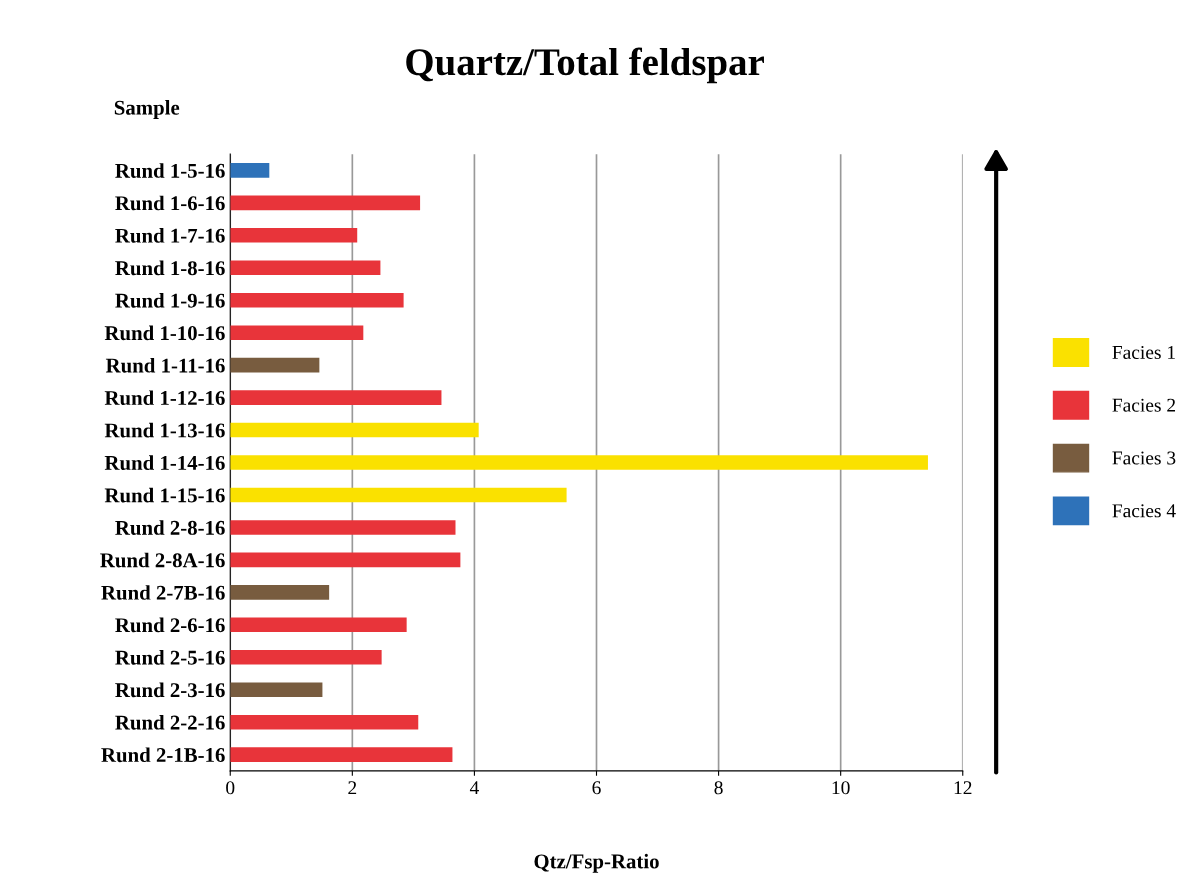  Describe the element at coordinates (165, 365) in the screenshot. I see `y-tick-label: Rund 1-11-16` at that location.